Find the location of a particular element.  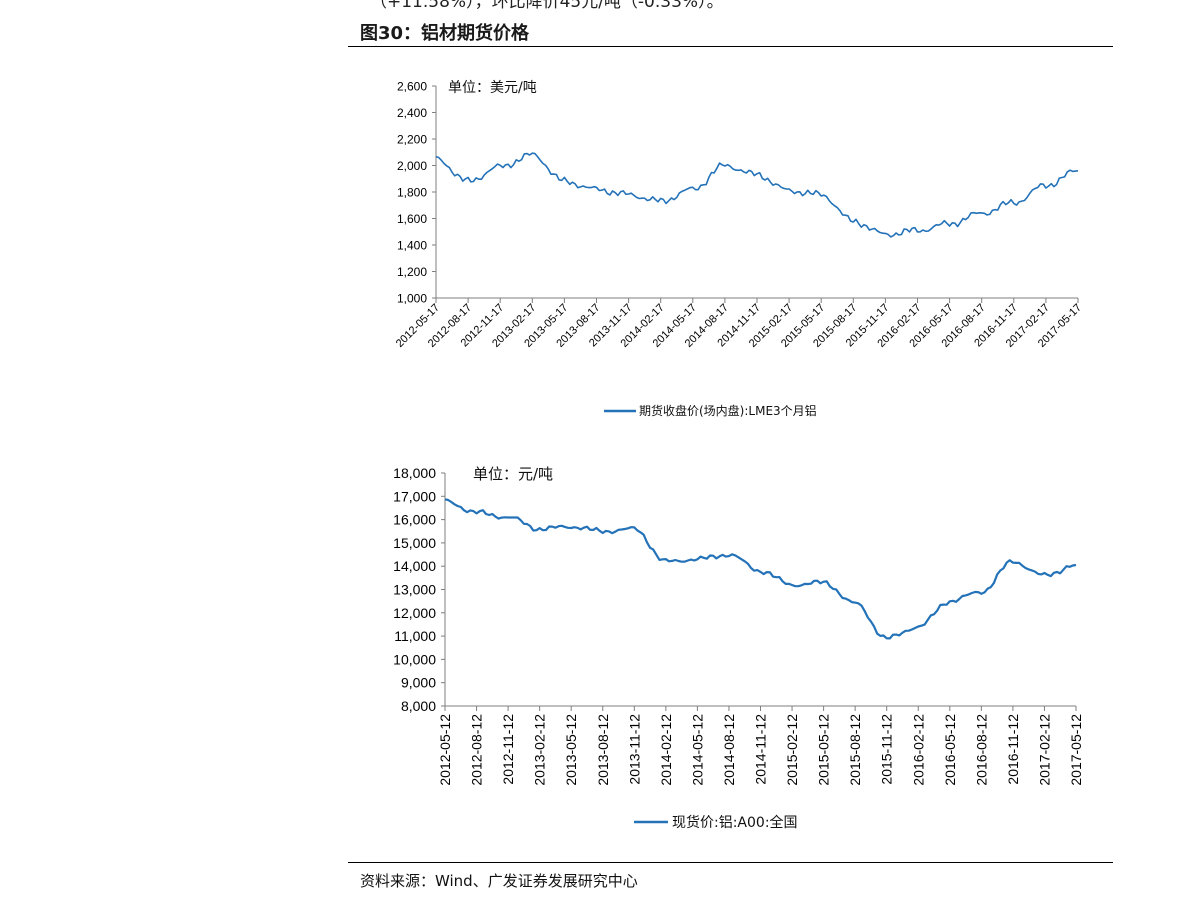

legend: 现货价:铝:A00:全国 is located at coordinates (716, 822).